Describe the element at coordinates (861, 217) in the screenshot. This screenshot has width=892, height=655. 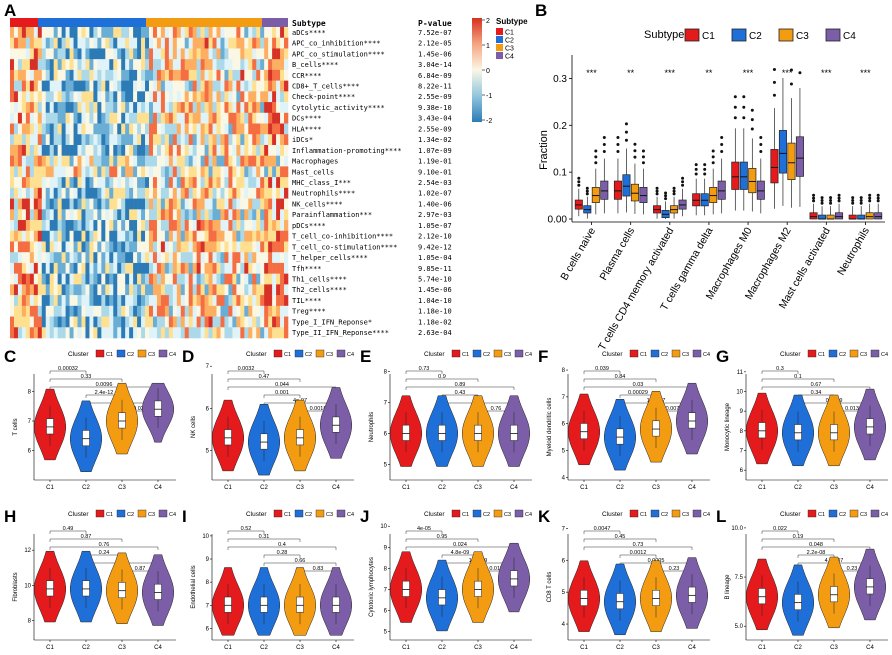
I see `boxplot-box` at that location.